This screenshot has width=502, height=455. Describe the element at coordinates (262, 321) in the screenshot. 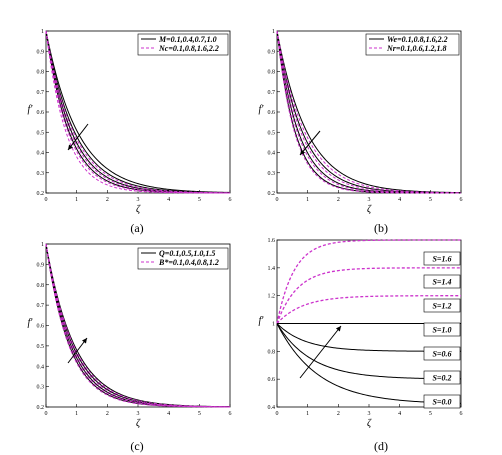

I see `y-axis-label-d: f′` at that location.